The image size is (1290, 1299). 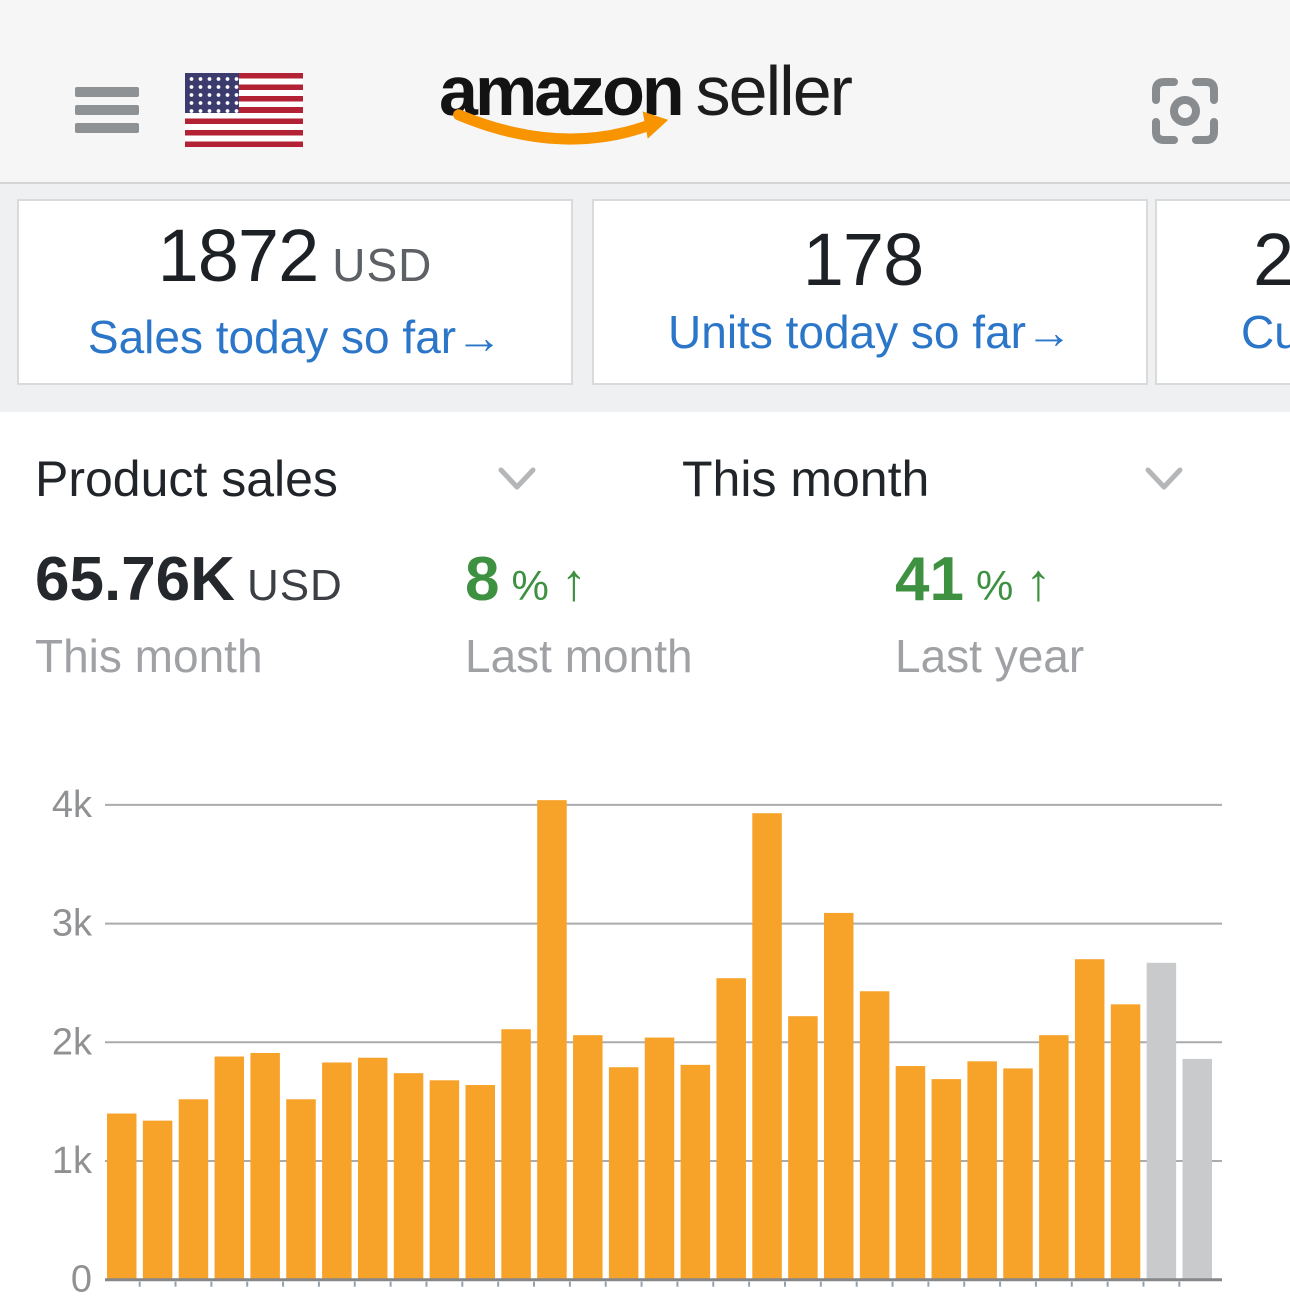 I want to click on sales-today-card: 1872 USD Sales today so far→, so click(x=295, y=292).